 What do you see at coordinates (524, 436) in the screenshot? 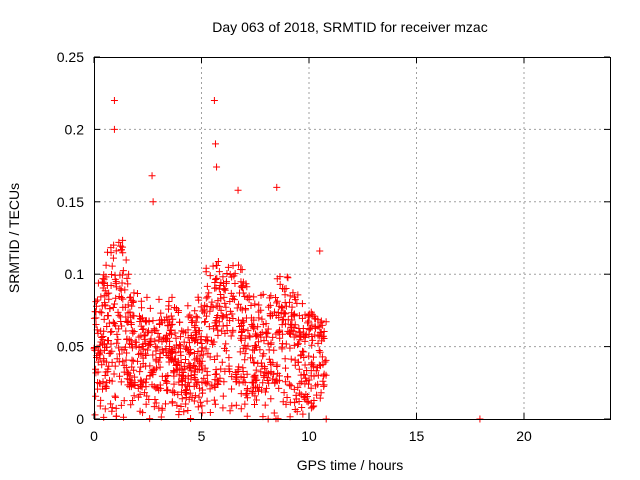
I see `x-tick-label: 20` at bounding box center [524, 436].